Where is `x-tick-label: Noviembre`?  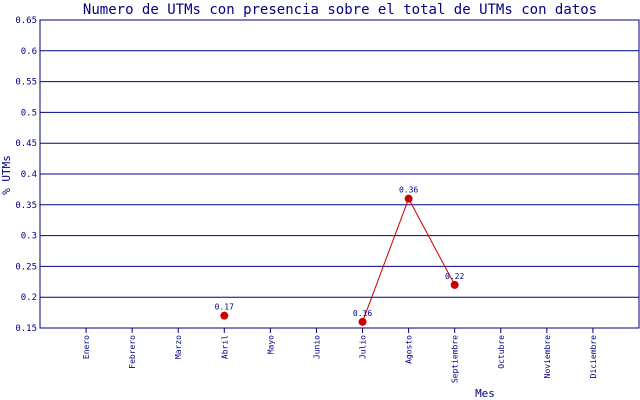 x-tick-label: Noviembre is located at coordinates (547, 357).